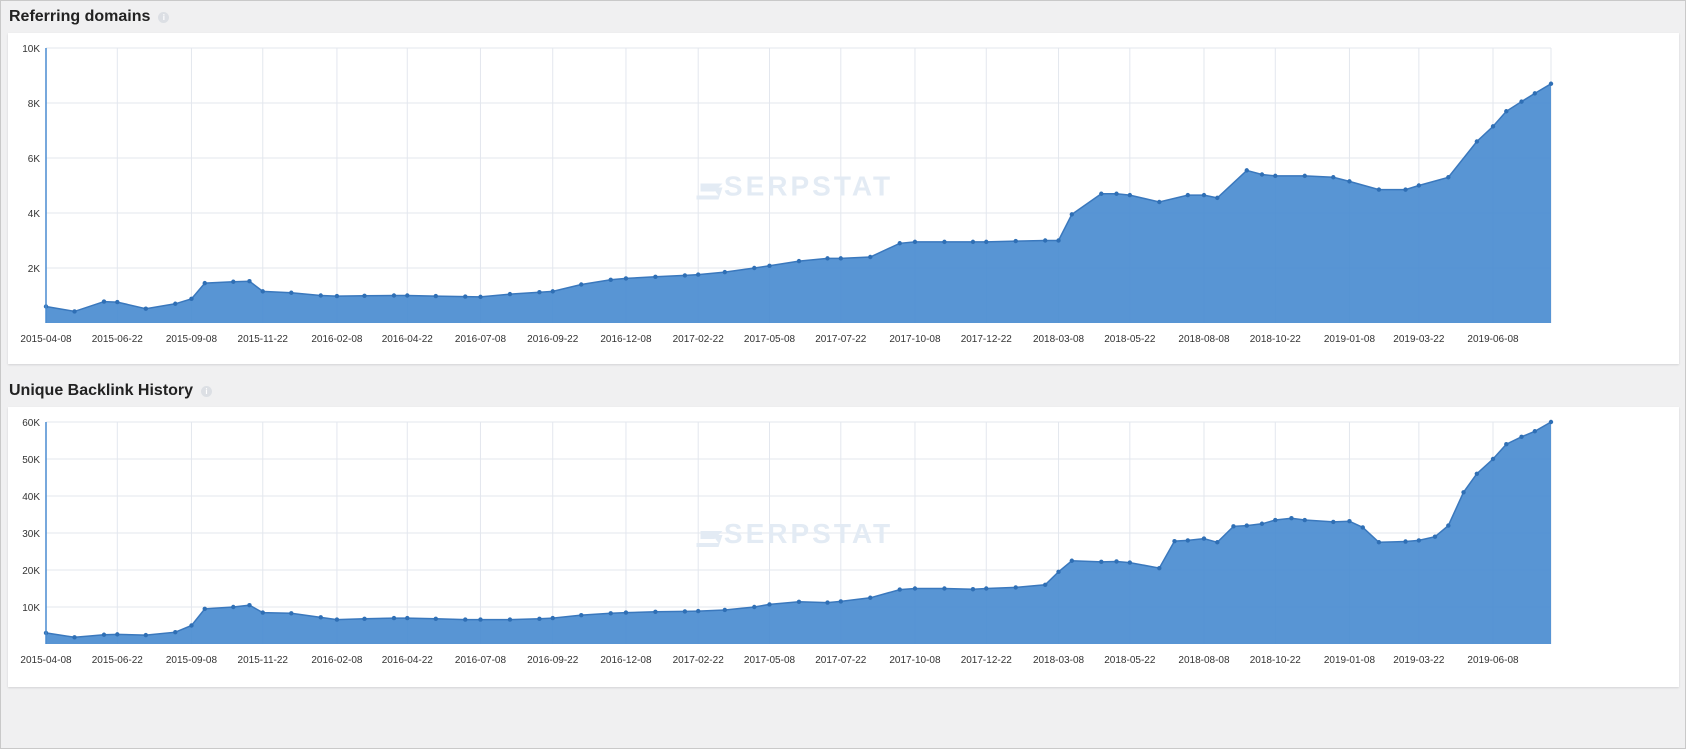 Image resolution: width=1686 pixels, height=749 pixels. Describe the element at coordinates (699, 339) in the screenshot. I see `x-tick-label: 2017-02-22` at that location.